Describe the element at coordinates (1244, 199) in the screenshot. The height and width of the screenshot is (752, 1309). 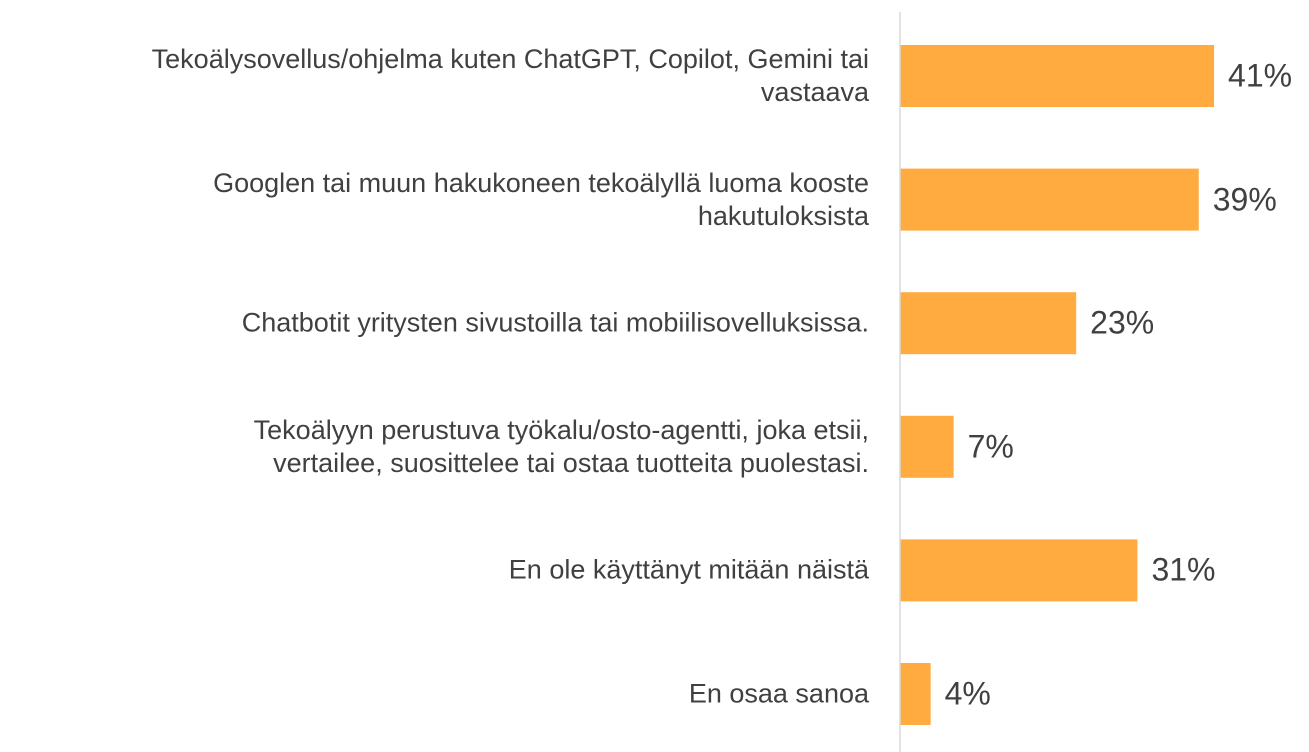
I see `value-label: 39%` at that location.